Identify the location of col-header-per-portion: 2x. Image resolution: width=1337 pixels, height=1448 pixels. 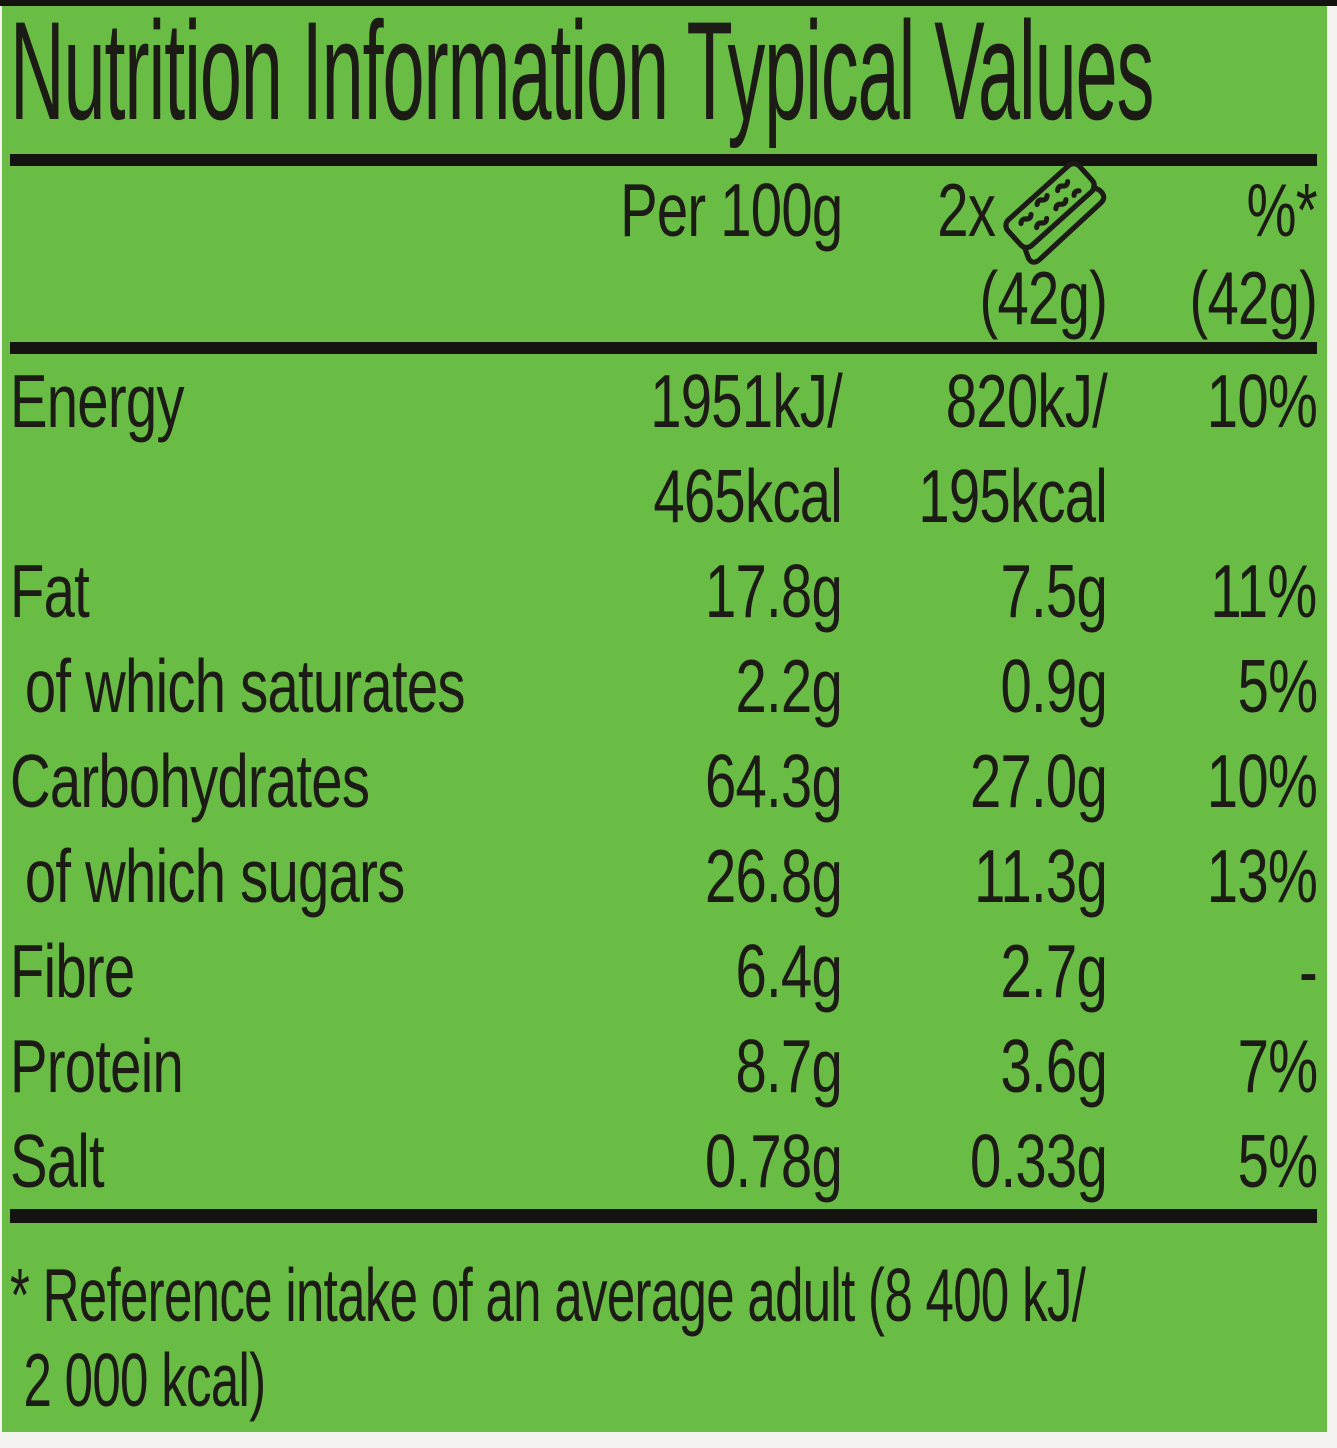
(974, 213).